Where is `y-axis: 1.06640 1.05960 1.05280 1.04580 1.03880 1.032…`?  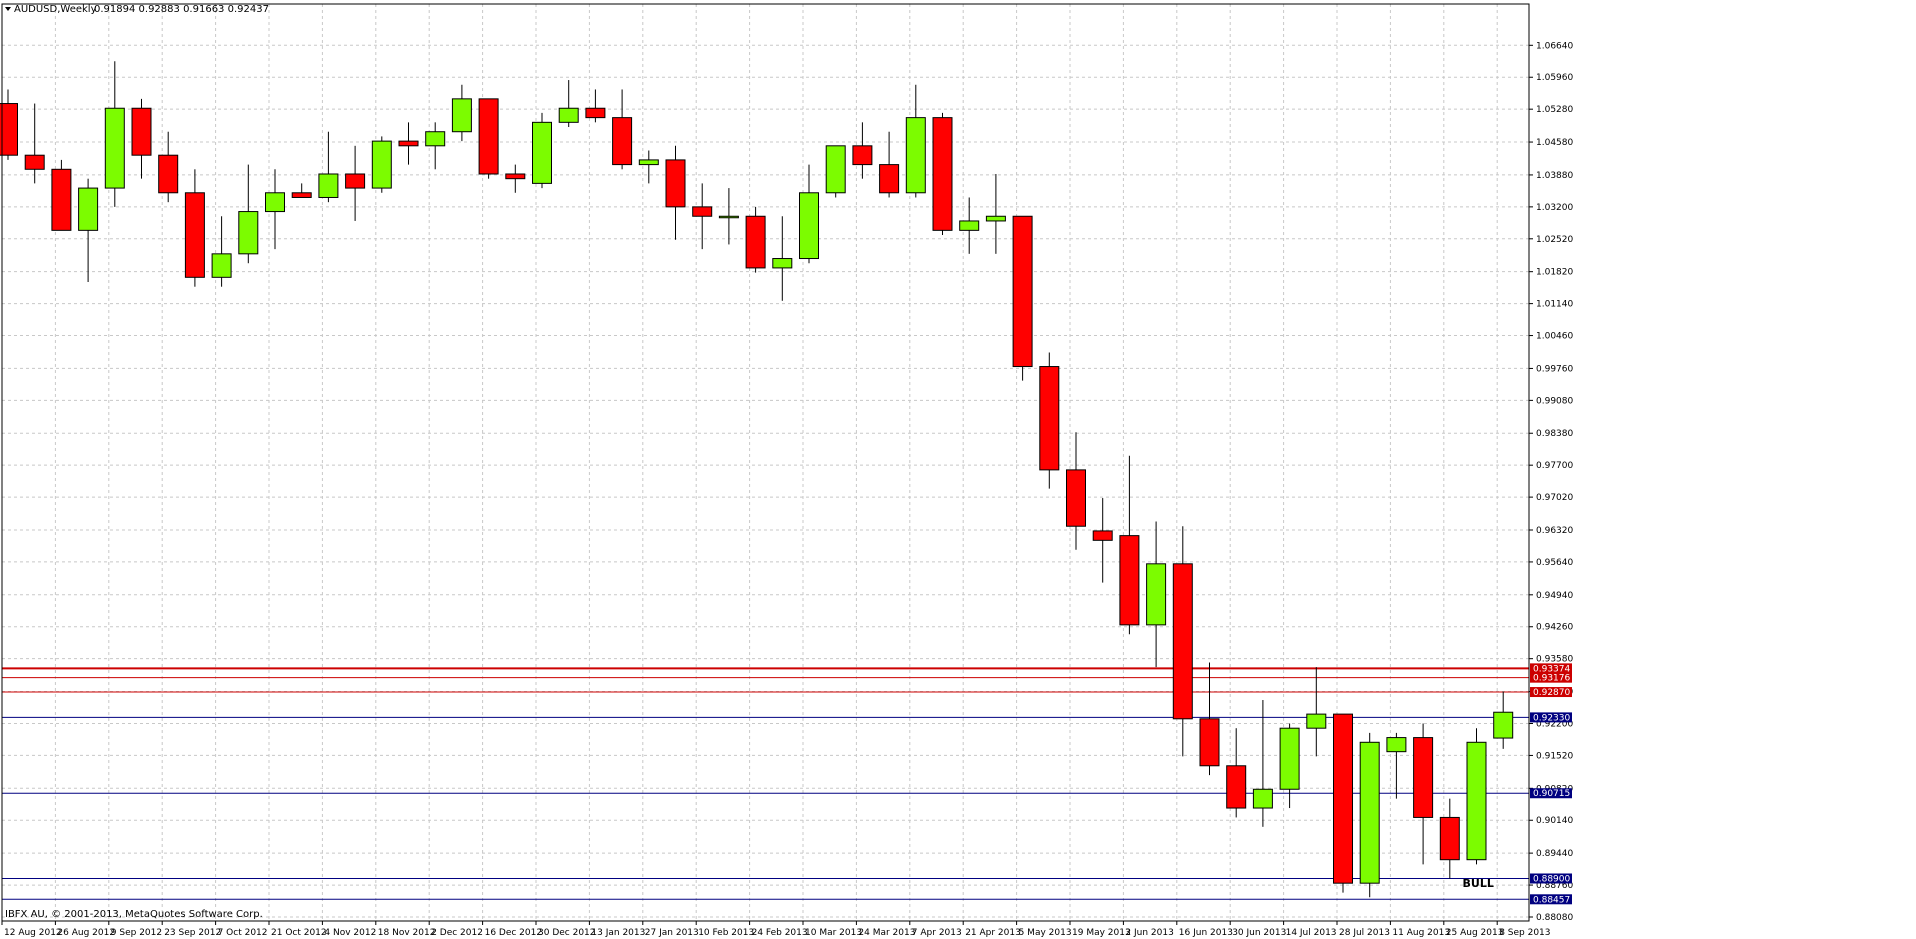
y-axis: 1.06640 1.05960 1.05280 1.04580 1.03880 1.032… is located at coordinates (1551, 482).